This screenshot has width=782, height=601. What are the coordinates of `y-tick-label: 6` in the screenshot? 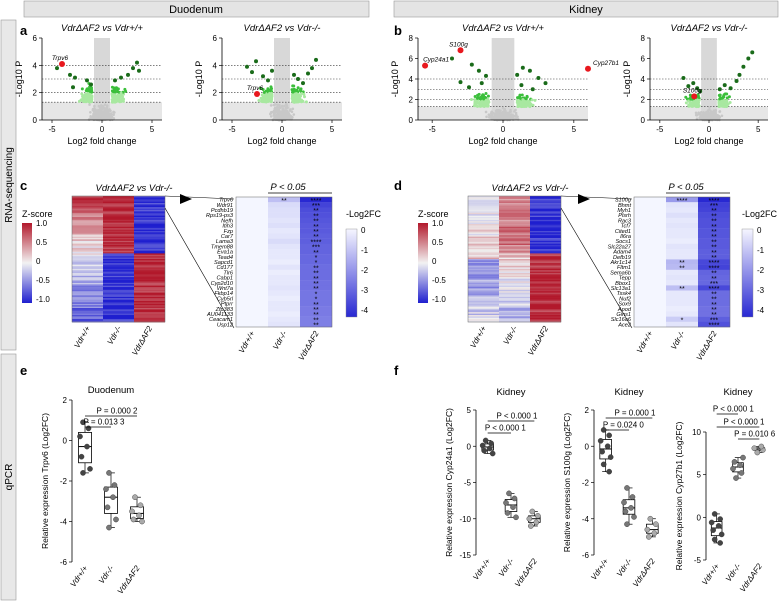 It's located at (643, 59).